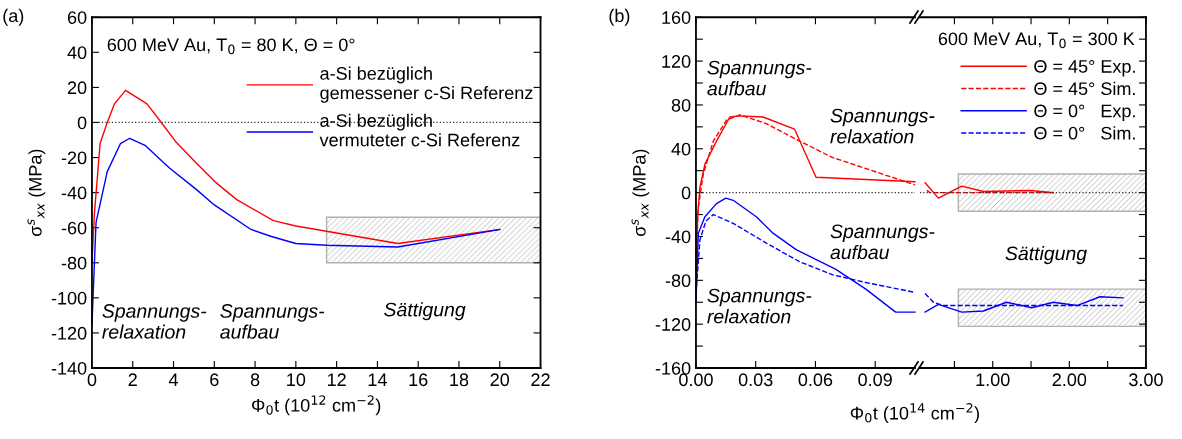  What do you see at coordinates (74, 158) in the screenshot?
I see `y-tick-label: -20` at bounding box center [74, 158].